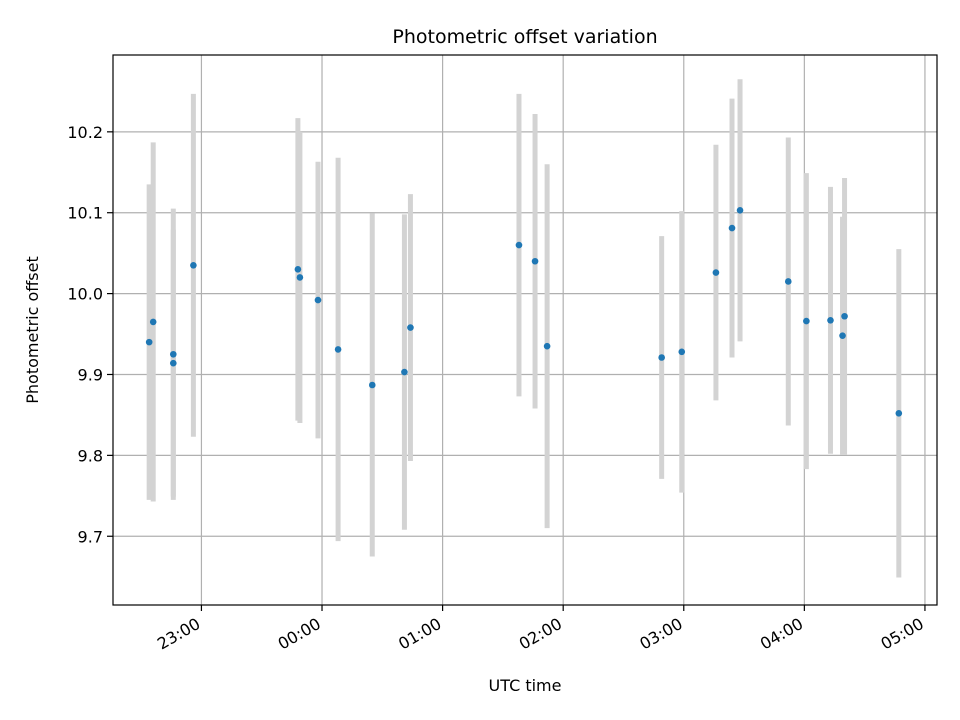  What do you see at coordinates (85, 132) in the screenshot?
I see `y-tick-label: 10.2` at bounding box center [85, 132].